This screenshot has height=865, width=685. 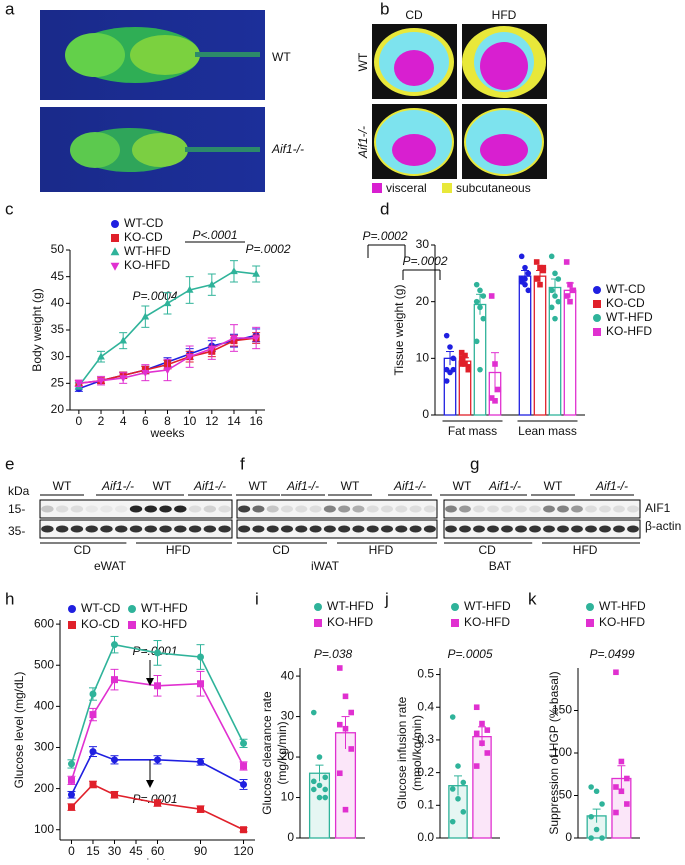 What do you see at coordinates (136, 851) in the screenshot?
I see `x-tick-label: 45` at bounding box center [136, 851].